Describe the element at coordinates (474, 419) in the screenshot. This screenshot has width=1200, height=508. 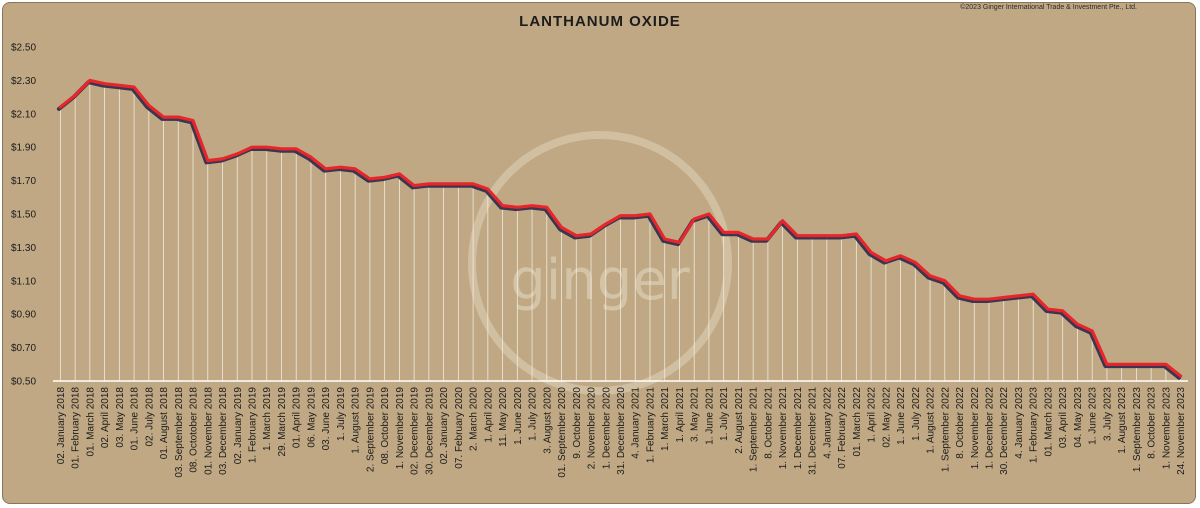
I see `x-tick-label: 2. March 2020` at that location.